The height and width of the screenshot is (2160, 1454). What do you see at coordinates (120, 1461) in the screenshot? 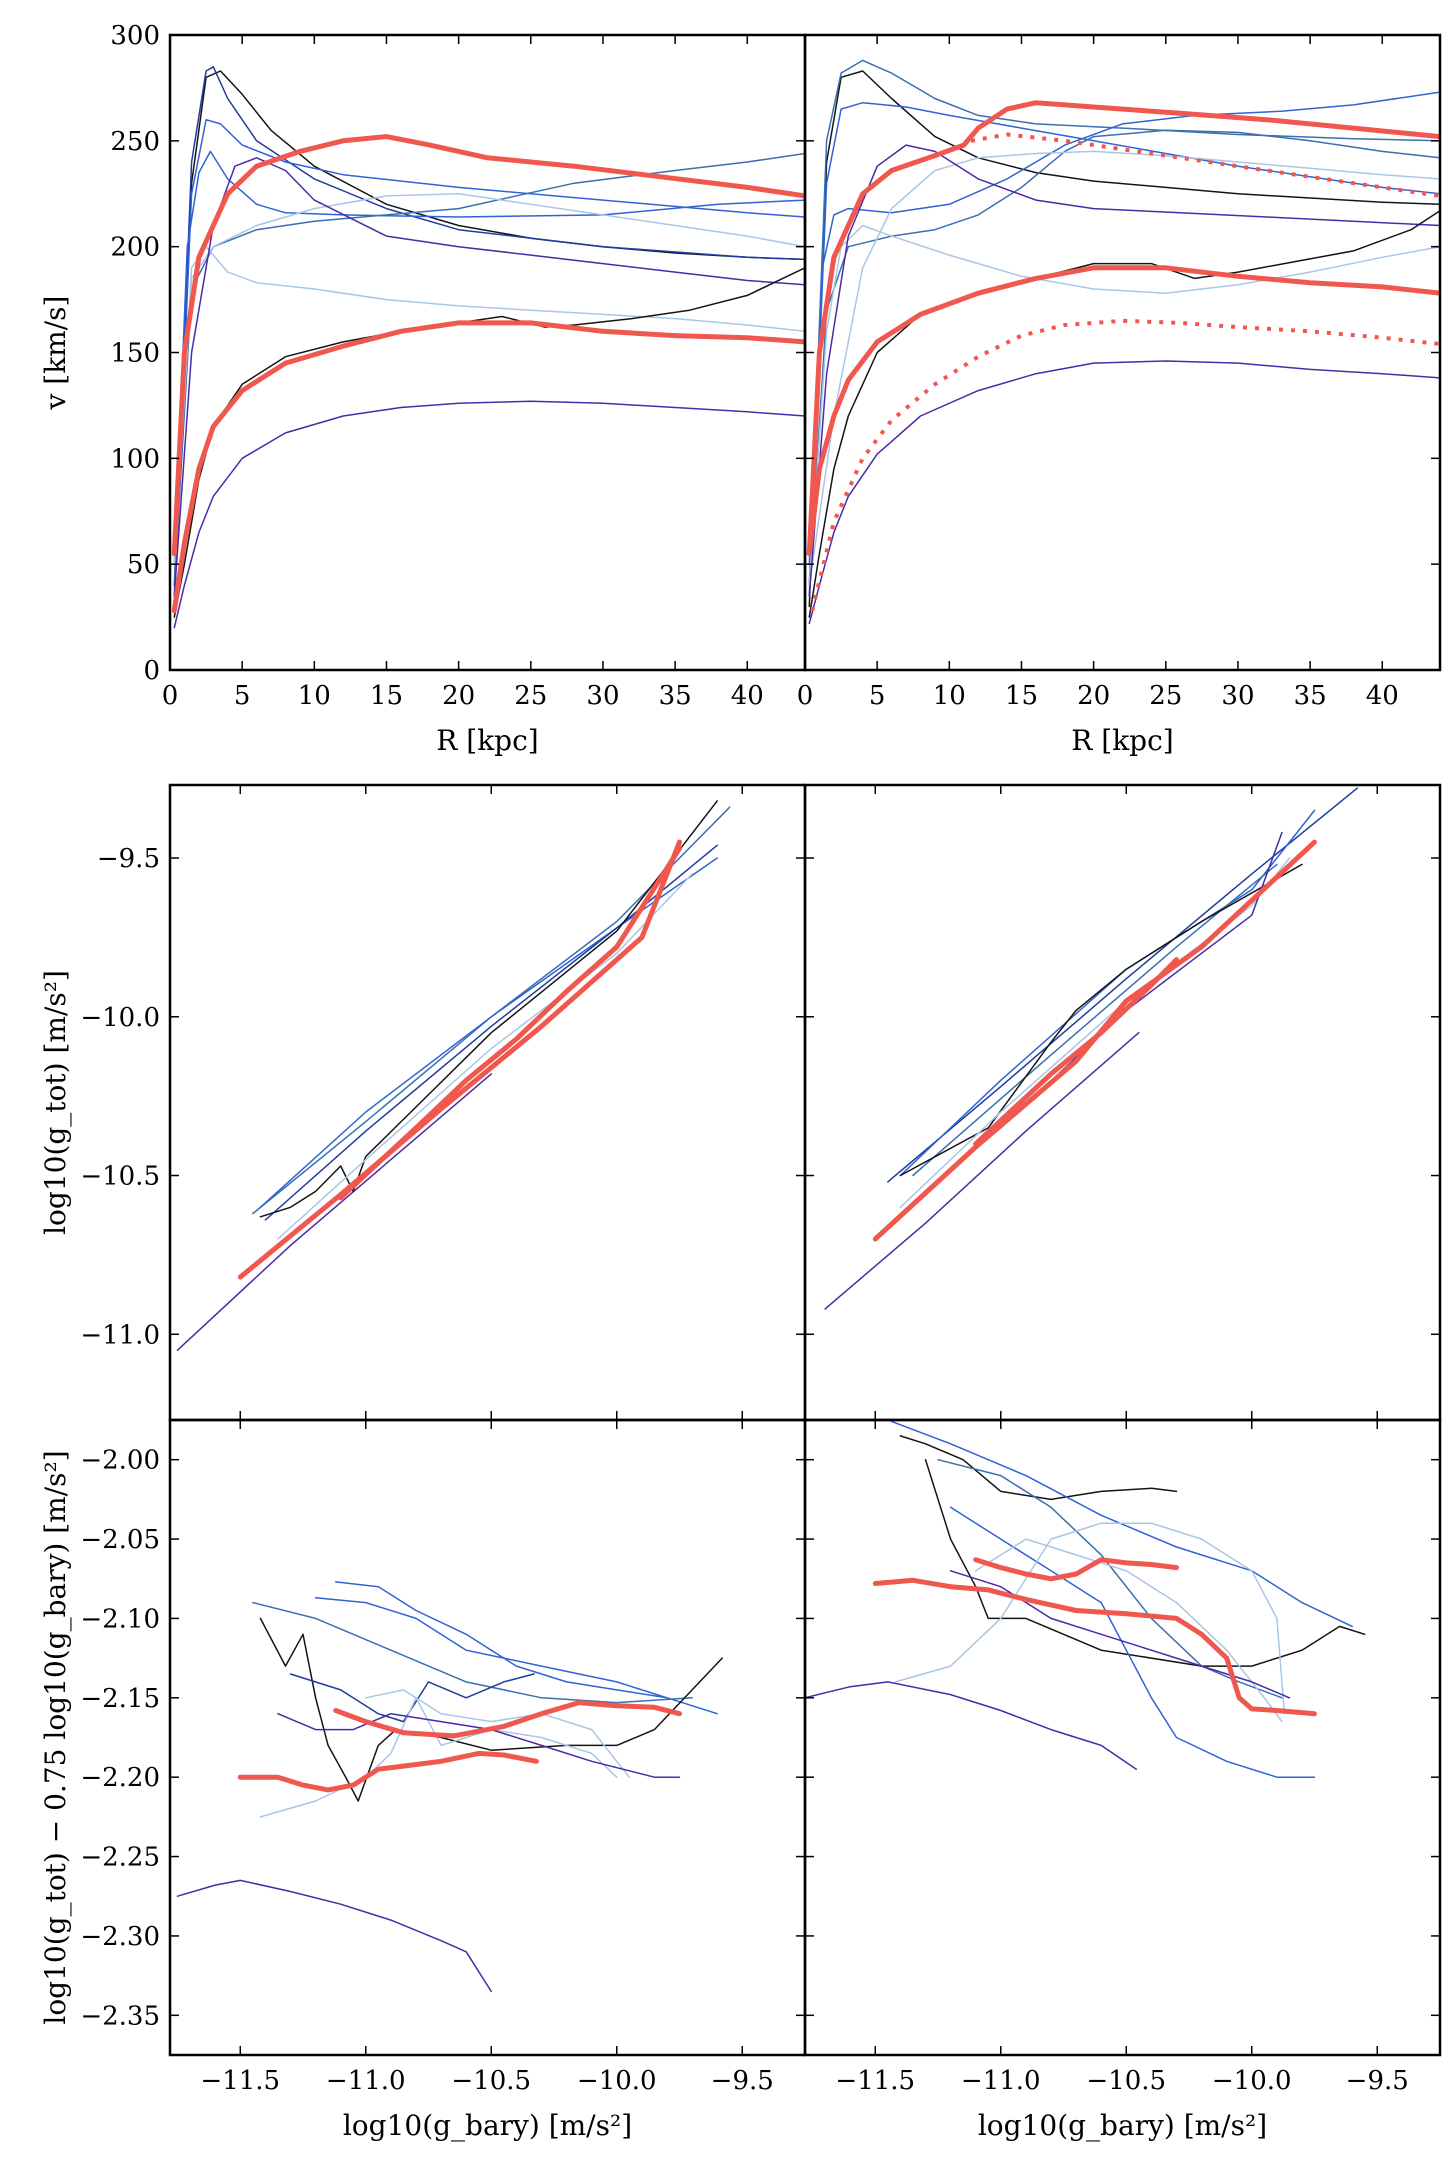
I see `y-tick-label: −2.00` at bounding box center [120, 1461].